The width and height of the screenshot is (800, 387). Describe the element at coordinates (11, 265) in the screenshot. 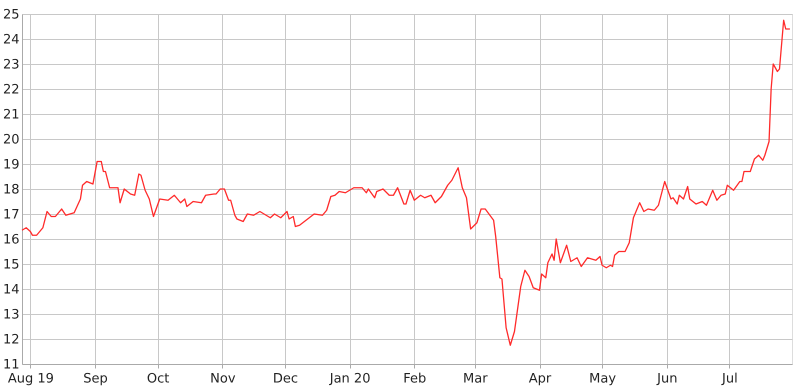

I see `y-tick-label: 15` at that location.